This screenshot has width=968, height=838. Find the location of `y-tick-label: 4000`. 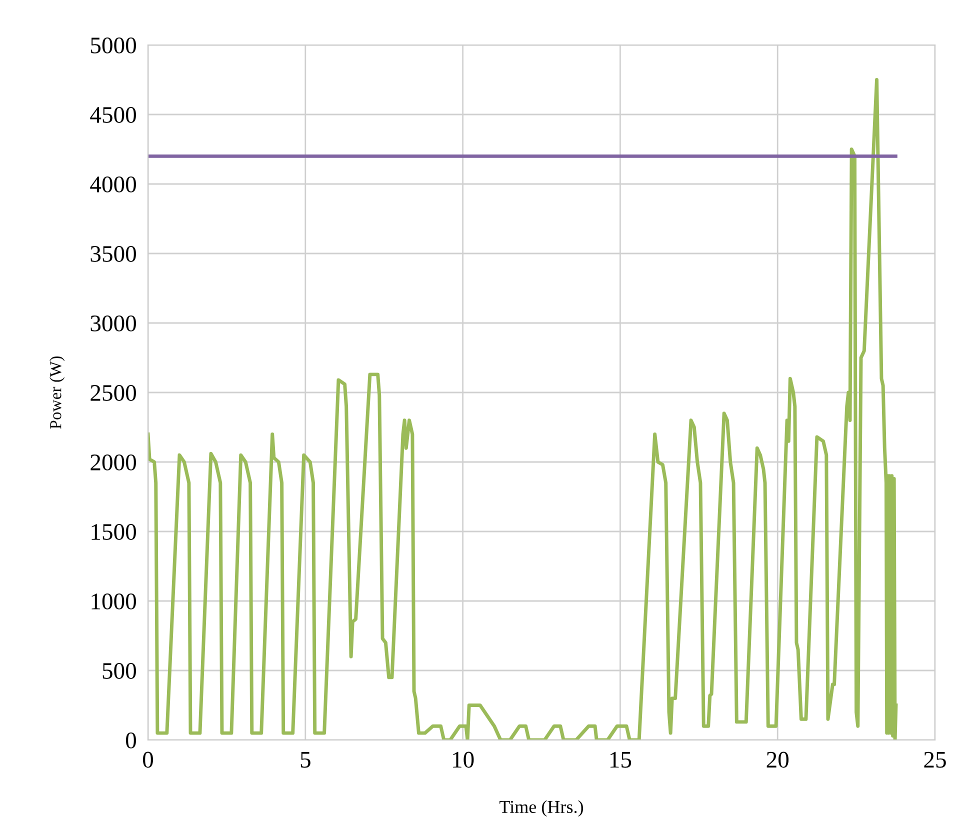

y-tick-label: 4000 is located at coordinates (113, 184).